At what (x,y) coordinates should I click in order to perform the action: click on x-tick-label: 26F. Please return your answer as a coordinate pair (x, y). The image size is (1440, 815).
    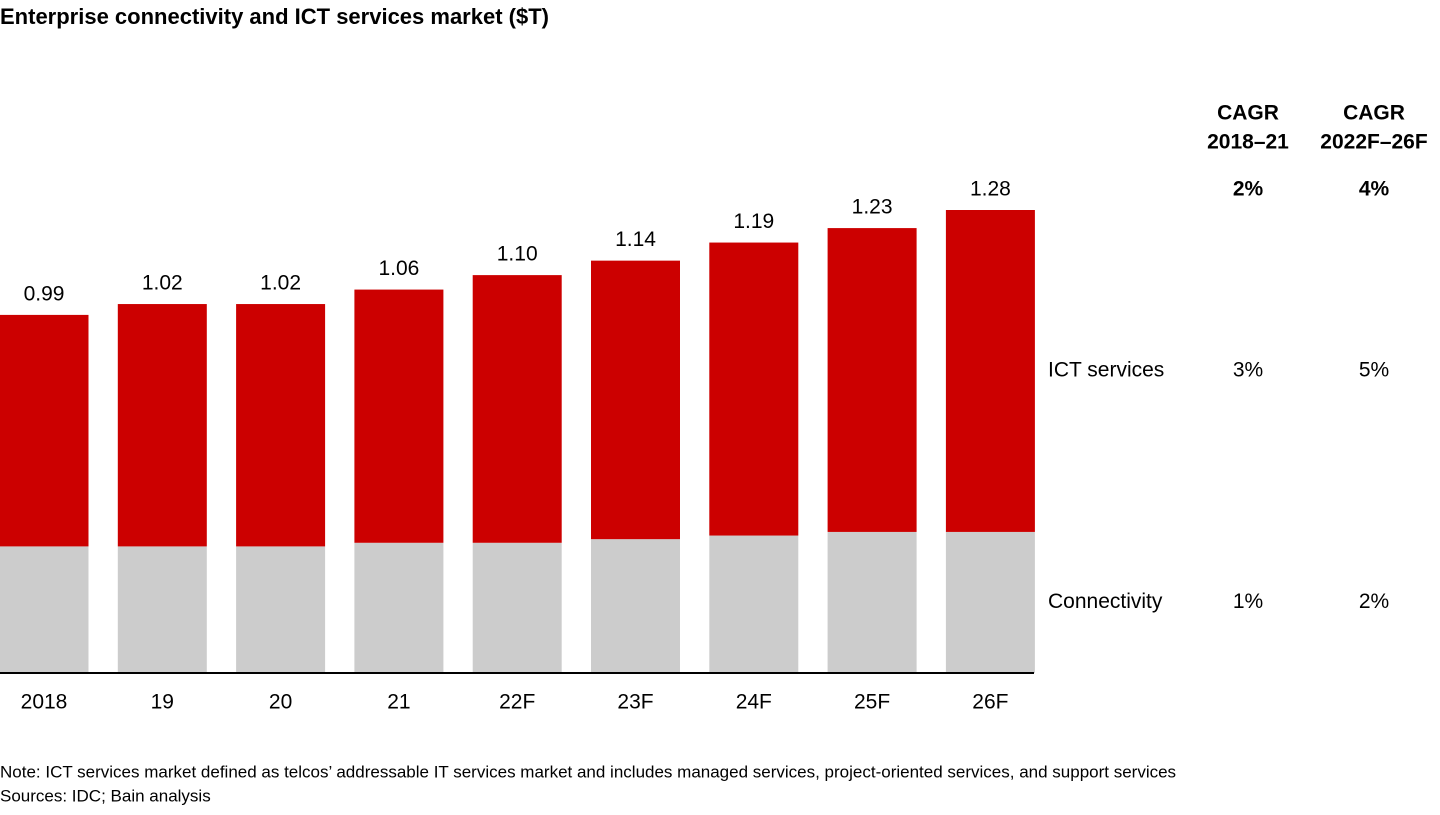
    Looking at the image, I should click on (990, 702).